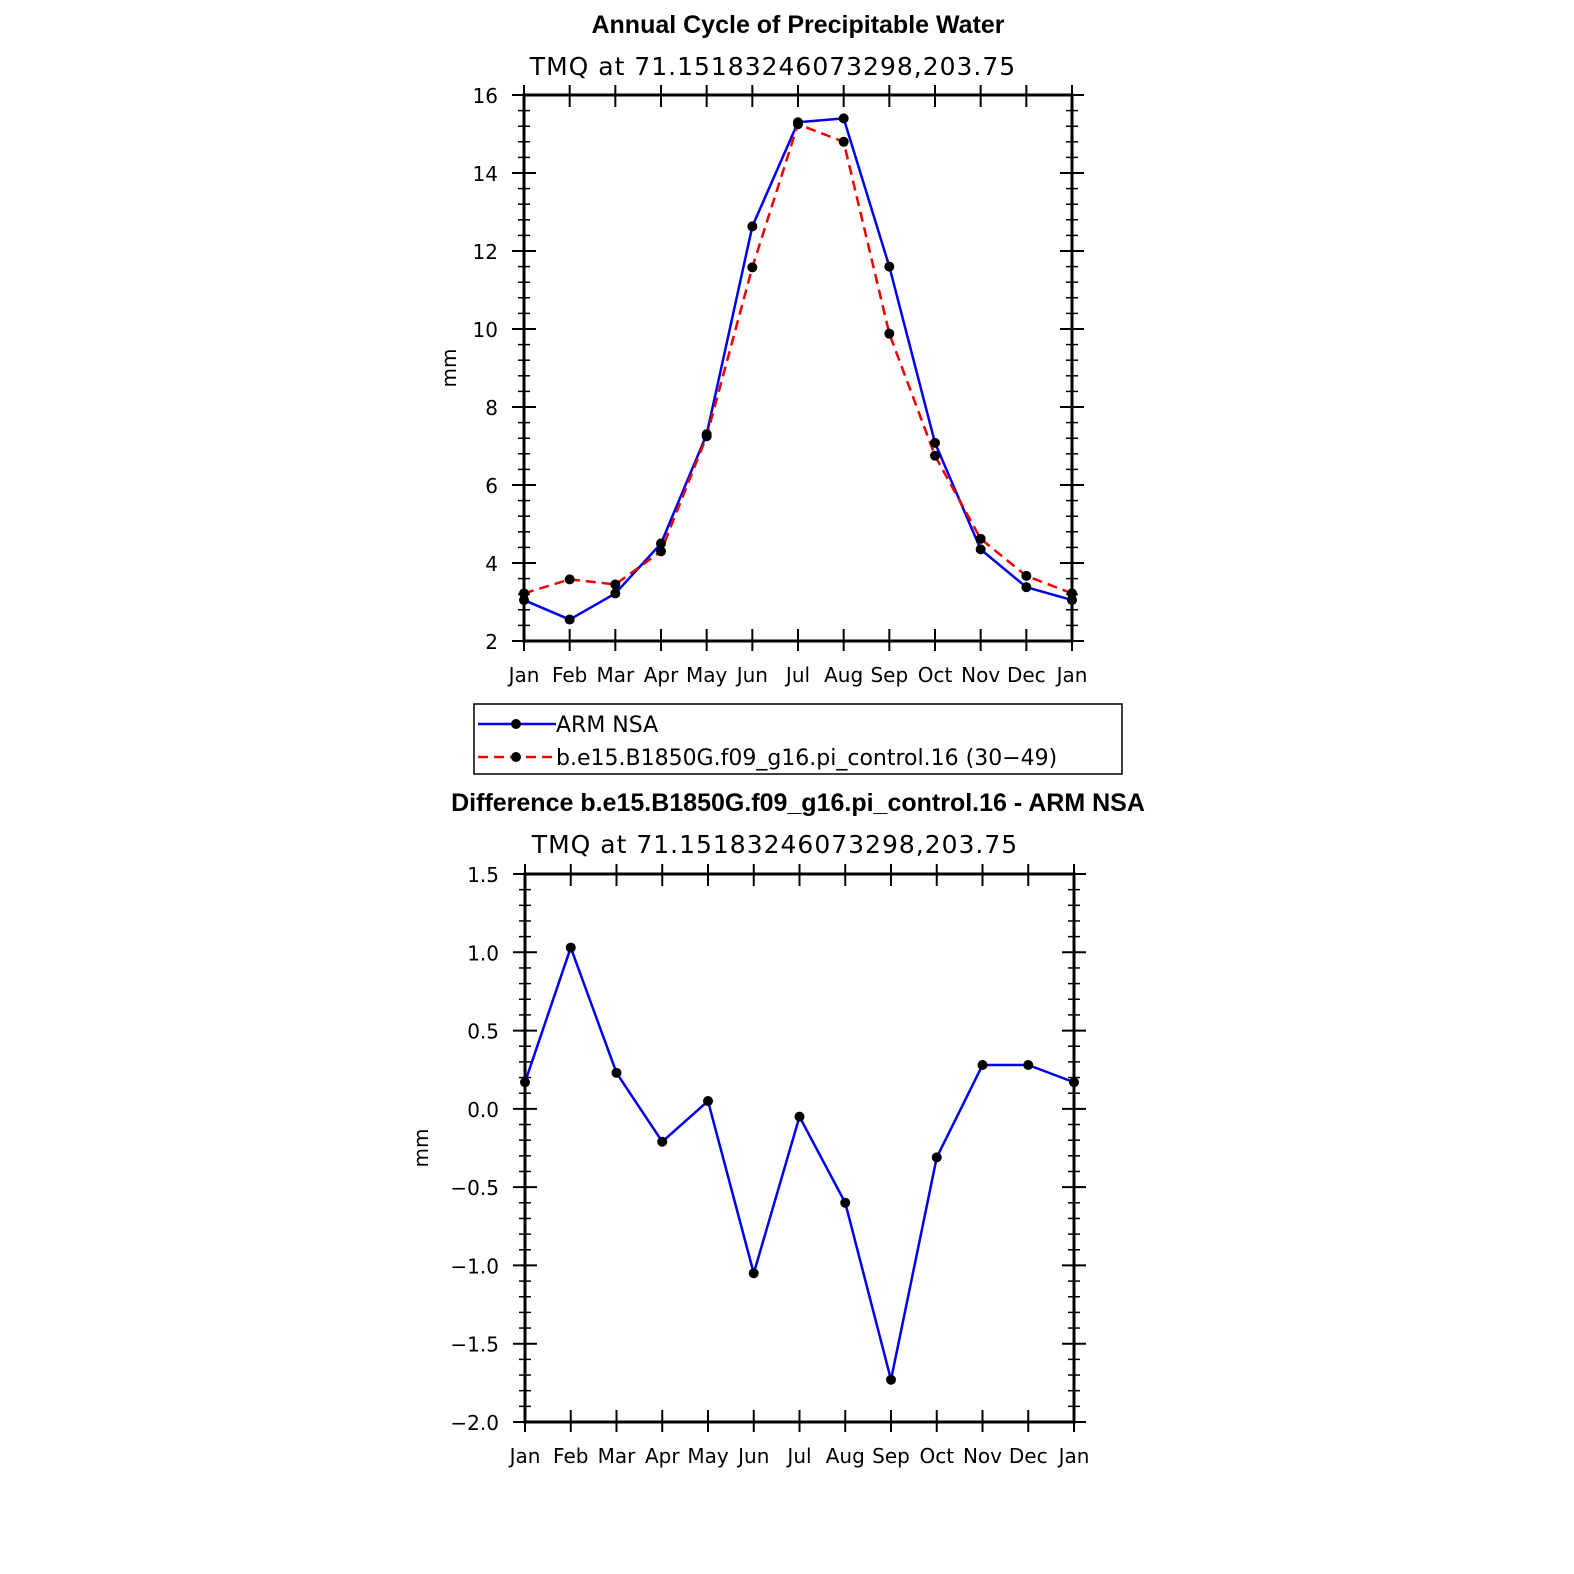 Image resolution: width=1574 pixels, height=1574 pixels. I want to click on legend-box, so click(798, 739).